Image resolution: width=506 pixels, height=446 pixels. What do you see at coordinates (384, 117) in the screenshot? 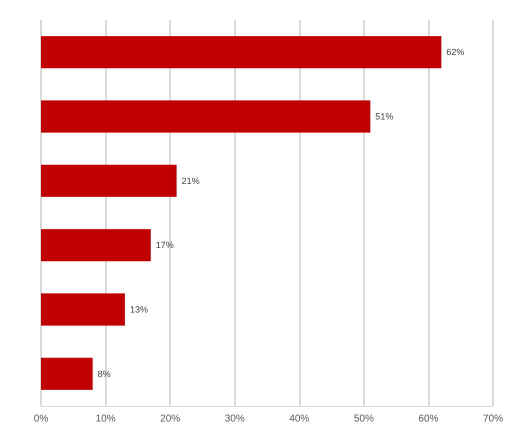
I see `data-label: 51%` at bounding box center [384, 117].